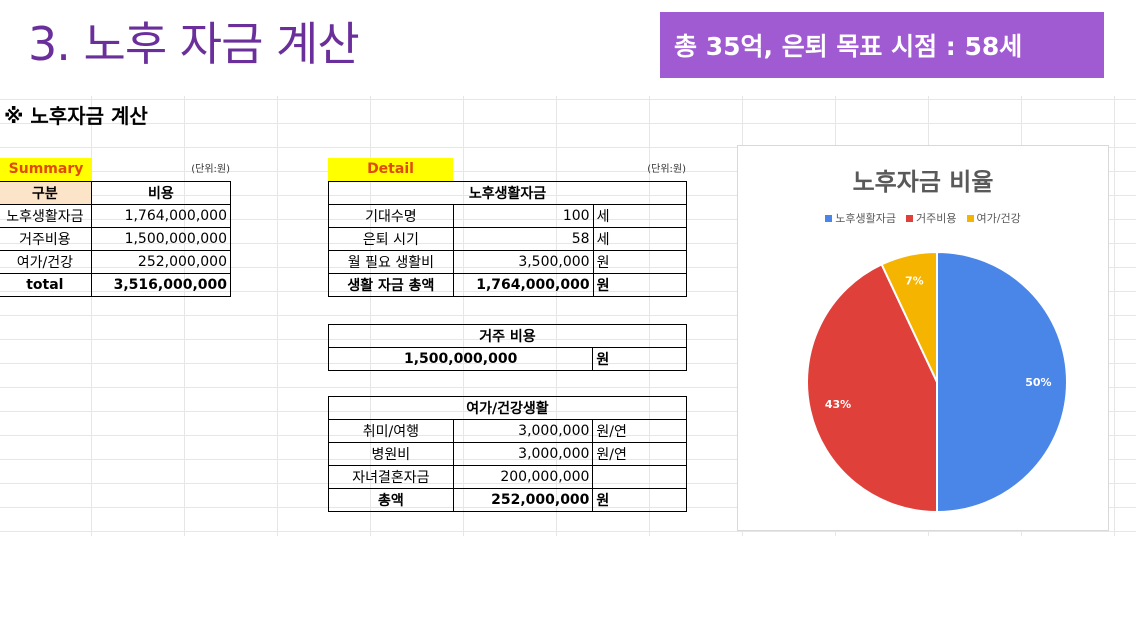 Image resolution: width=1136 pixels, height=634 pixels. Describe the element at coordinates (523, 500) in the screenshot. I see `leisure-total-value: 252,000,000` at that location.